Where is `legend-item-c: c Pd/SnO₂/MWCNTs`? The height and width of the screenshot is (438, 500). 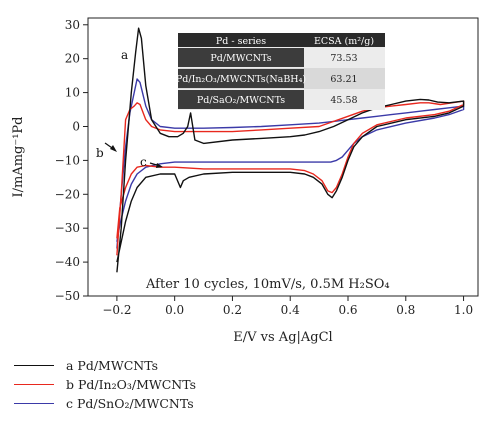 legend-item-c: c Pd/SnO₂/MWCNTs is located at coordinates (164, 403).